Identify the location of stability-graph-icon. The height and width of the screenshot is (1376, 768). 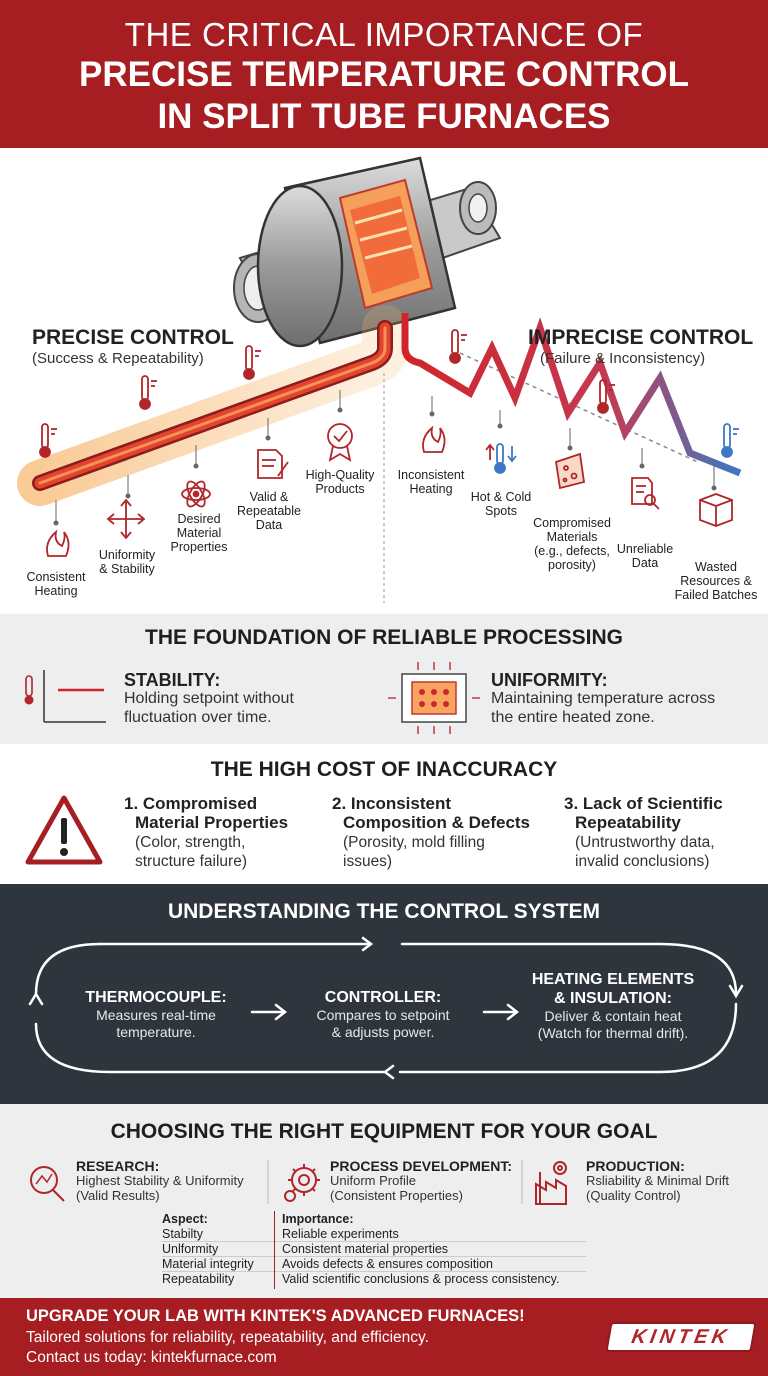
(65, 696).